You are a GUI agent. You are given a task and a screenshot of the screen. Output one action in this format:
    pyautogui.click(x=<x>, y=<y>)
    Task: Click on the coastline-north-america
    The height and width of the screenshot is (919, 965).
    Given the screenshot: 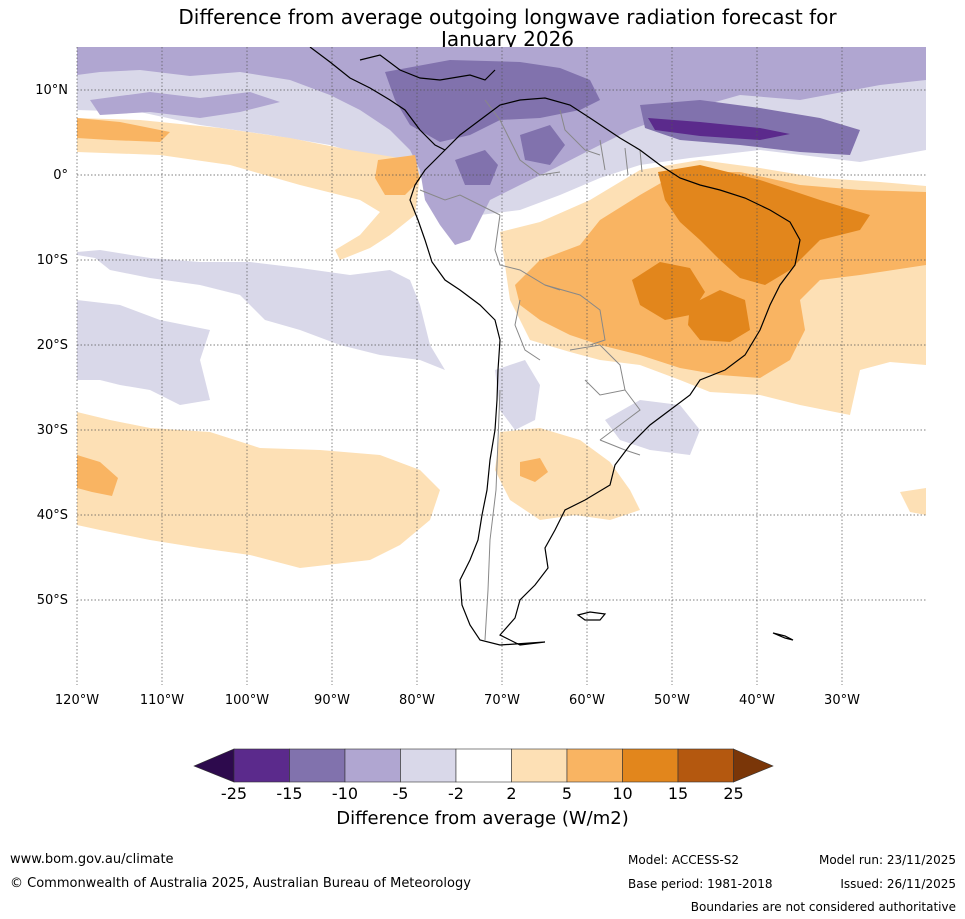 What is the action you would take?
    pyautogui.click(x=377, y=99)
    